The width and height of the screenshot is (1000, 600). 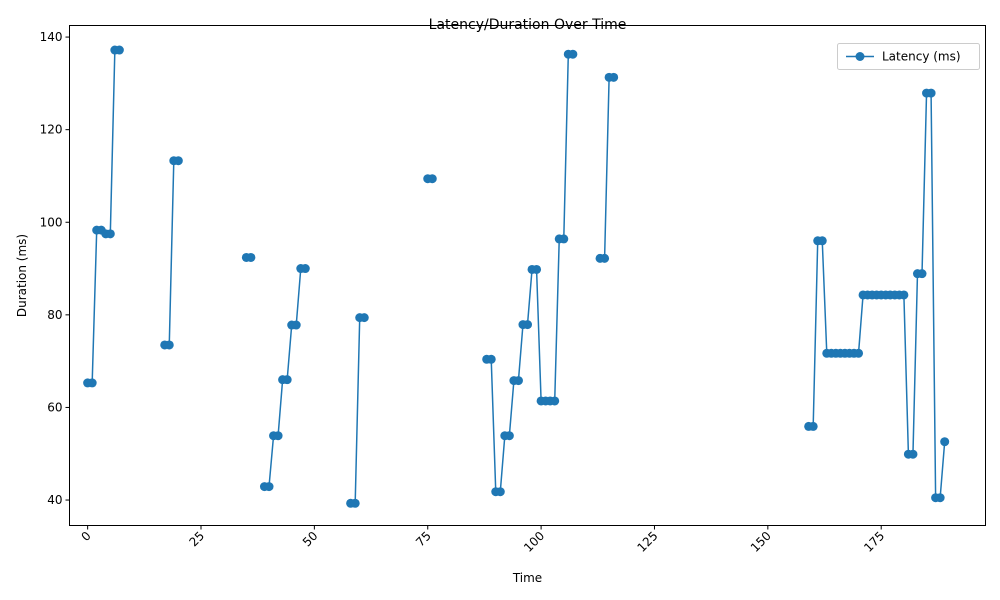 What do you see at coordinates (54, 407) in the screenshot?
I see `y-tick-label: 60` at bounding box center [54, 407].